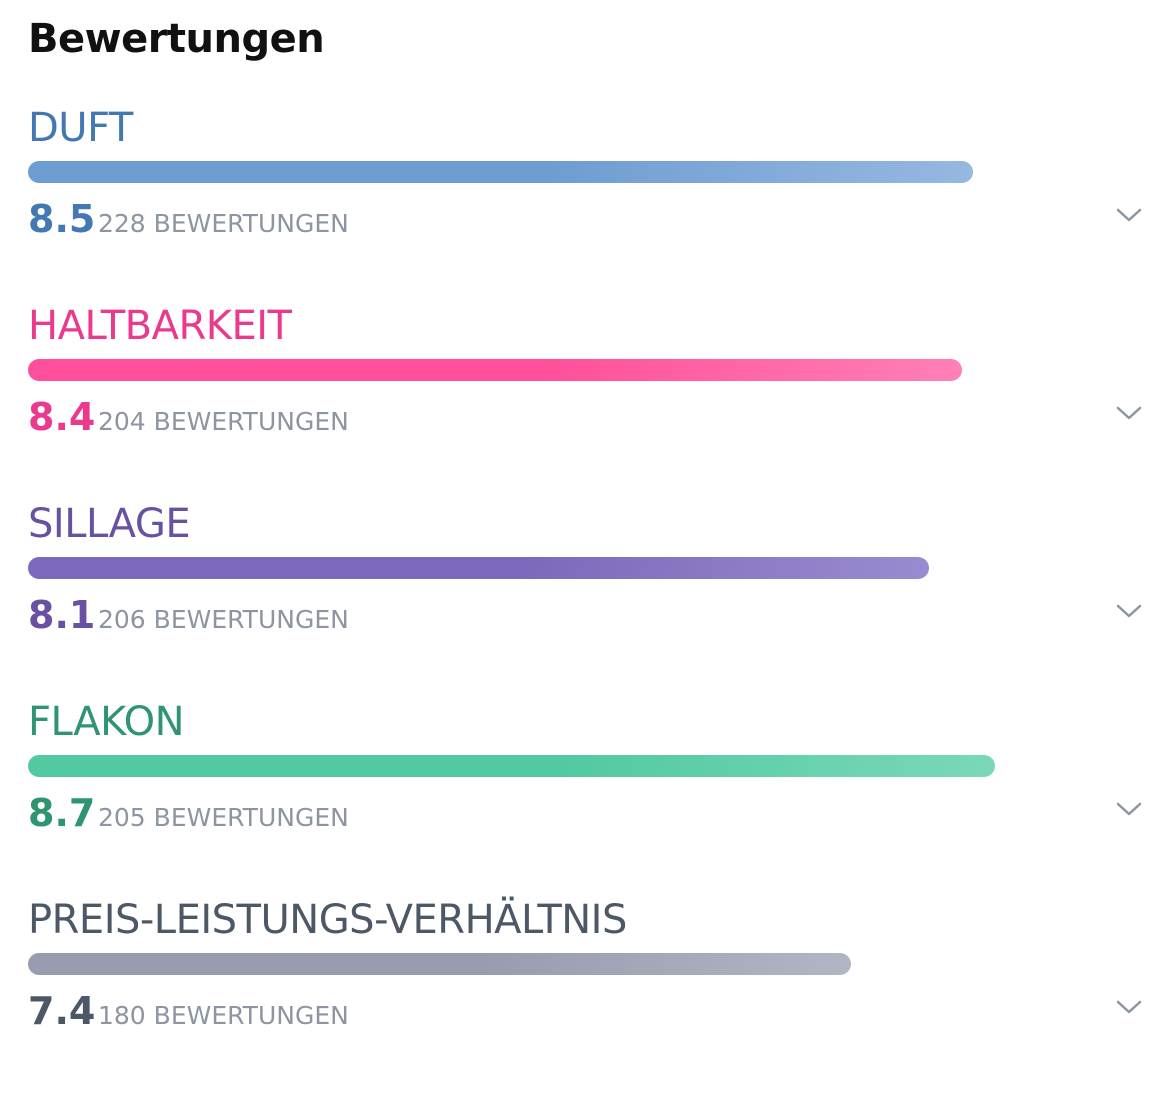 The width and height of the screenshot is (1170, 1095). What do you see at coordinates (122, 223) in the screenshot?
I see `count-number: 228` at bounding box center [122, 223].